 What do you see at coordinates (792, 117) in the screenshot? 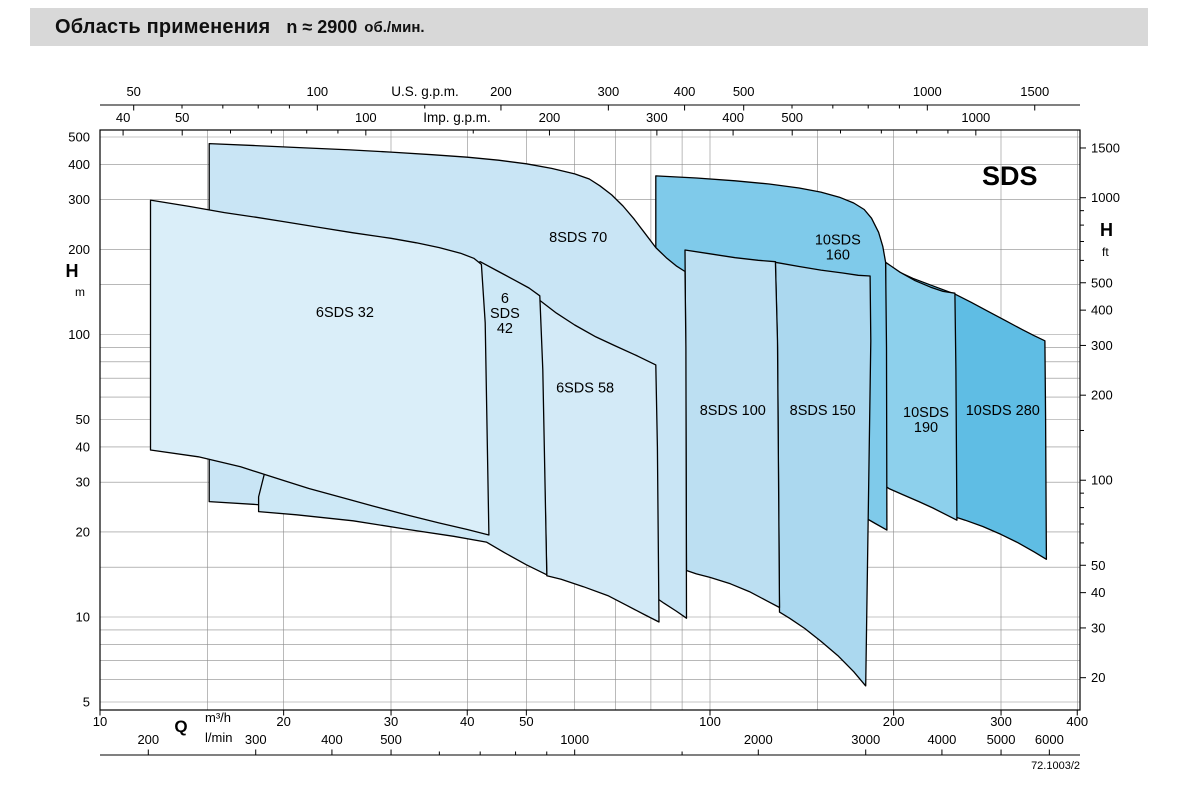
I see `imp-gpm-tick: 500` at bounding box center [792, 117].